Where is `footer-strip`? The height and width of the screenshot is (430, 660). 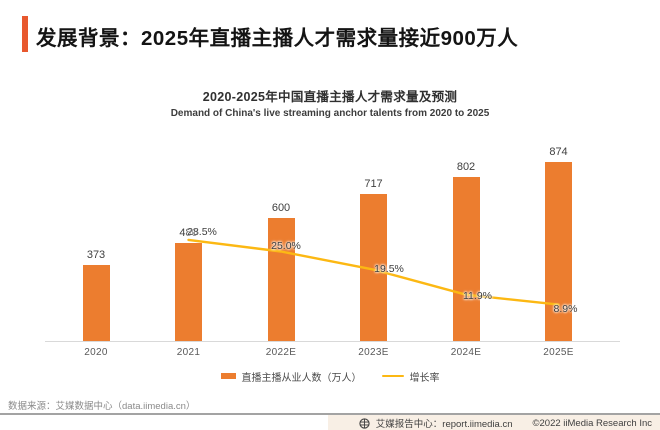 footer-strip is located at coordinates (494, 422).